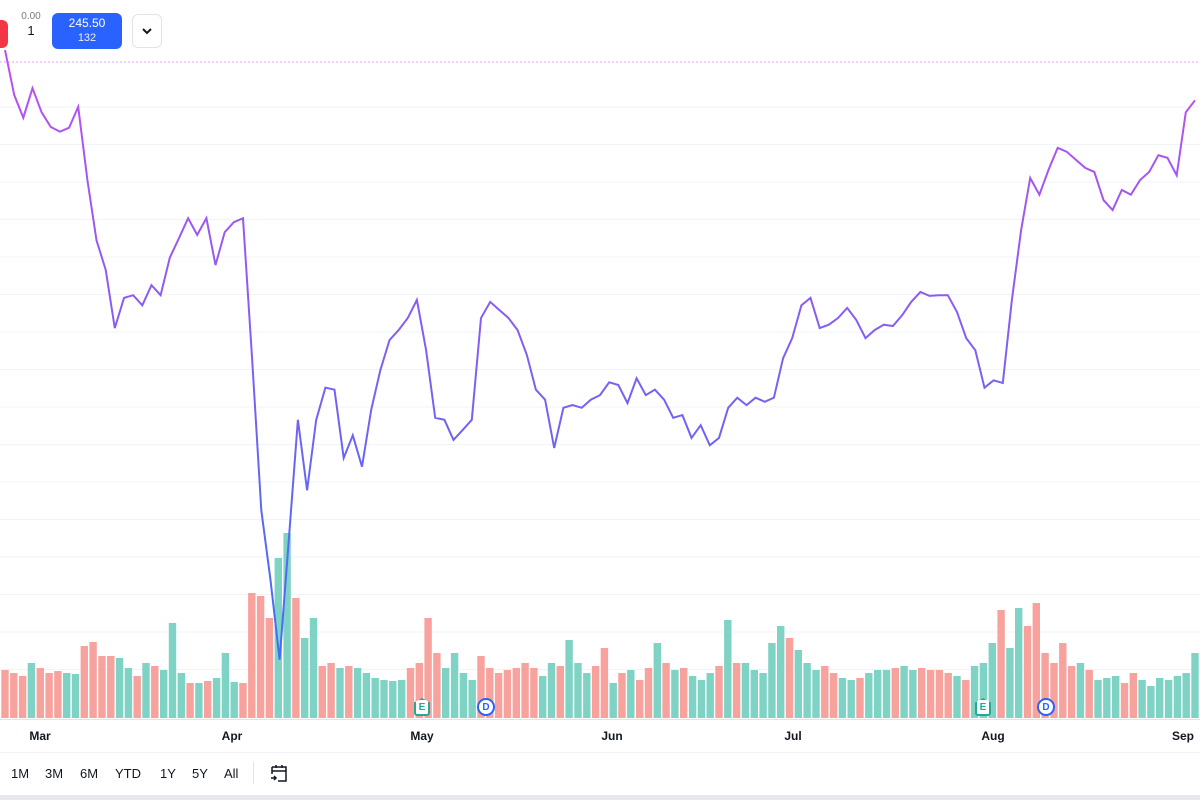 This screenshot has height=800, width=1200. Describe the element at coordinates (147, 31) in the screenshot. I see `order-dropdown-button` at that location.